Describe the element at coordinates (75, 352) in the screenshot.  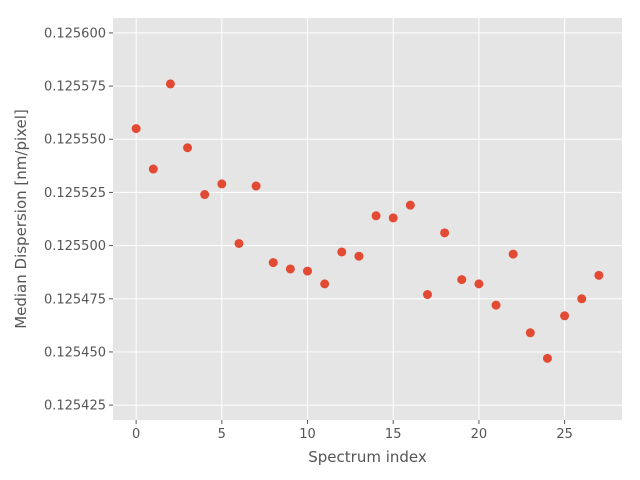
I see `y-tick-label: 0.125450` at that location.